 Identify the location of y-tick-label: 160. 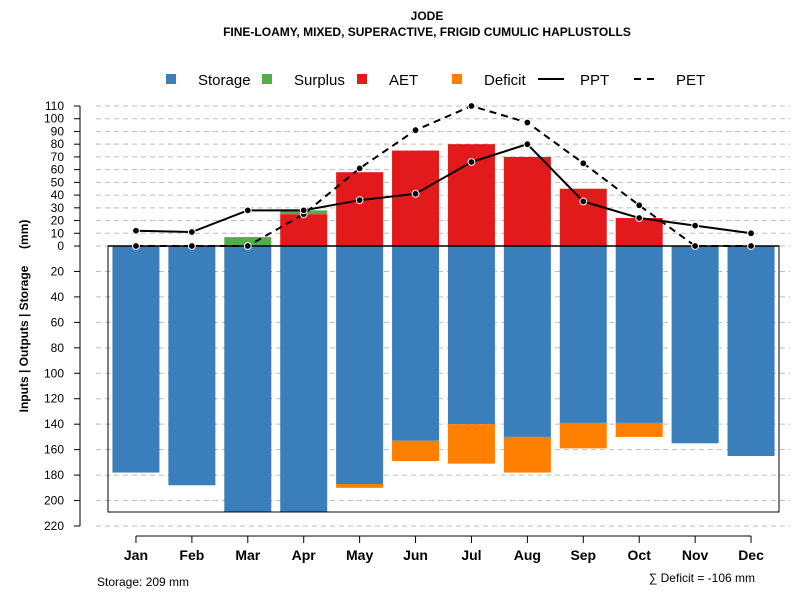
(54, 450).